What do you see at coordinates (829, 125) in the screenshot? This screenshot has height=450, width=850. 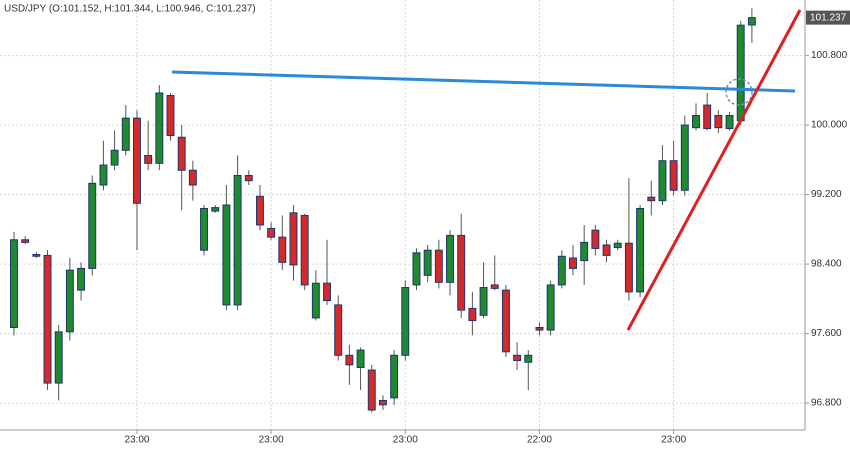 I see `y-tick-label: 100.000` at bounding box center [829, 125].